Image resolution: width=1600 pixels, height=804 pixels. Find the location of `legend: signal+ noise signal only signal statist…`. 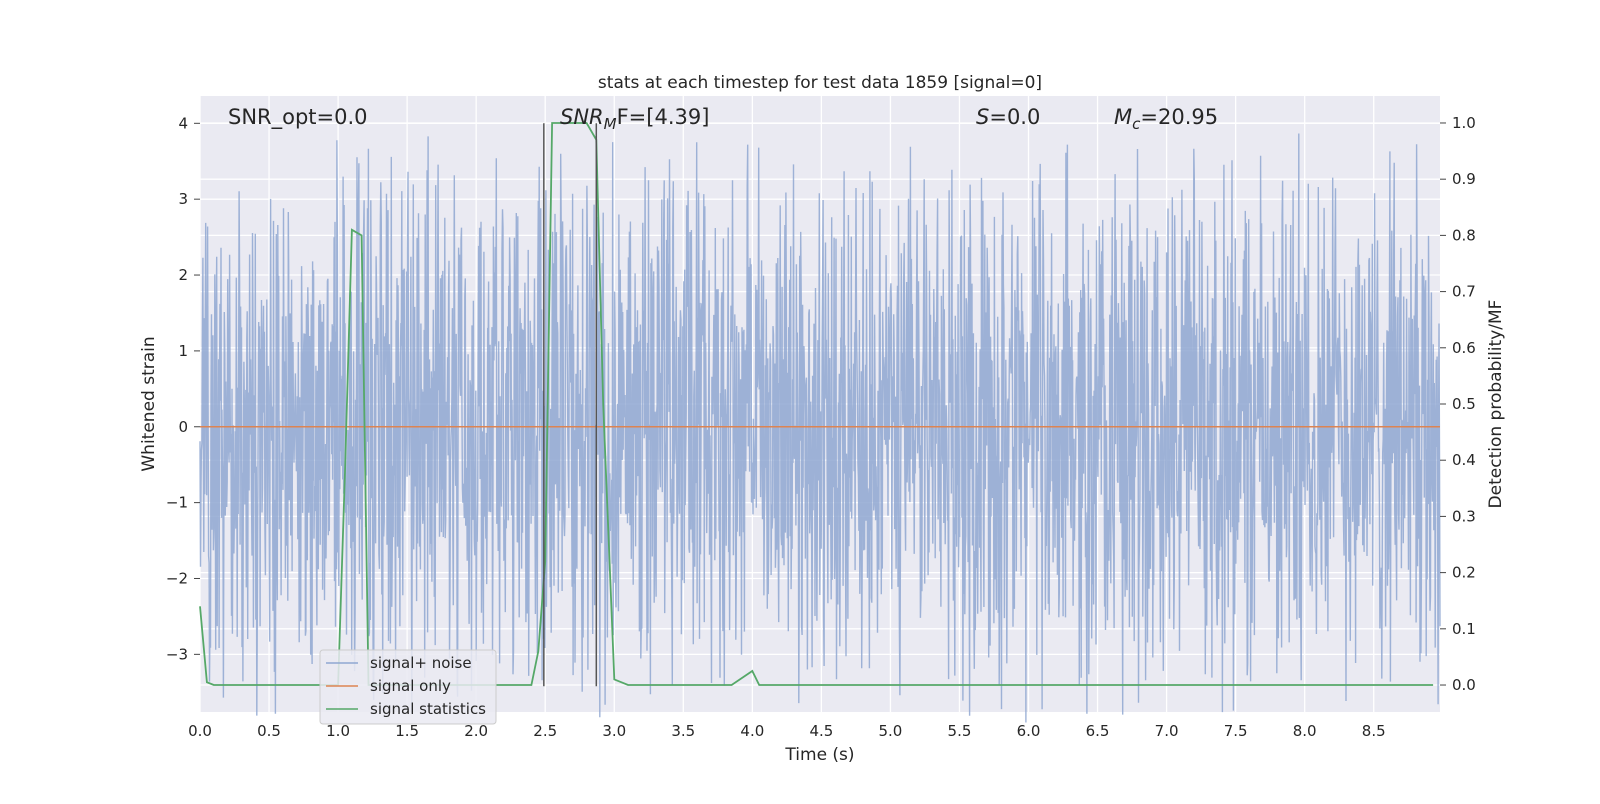

legend: signal+ noise signal only signal statist… is located at coordinates (408, 687).